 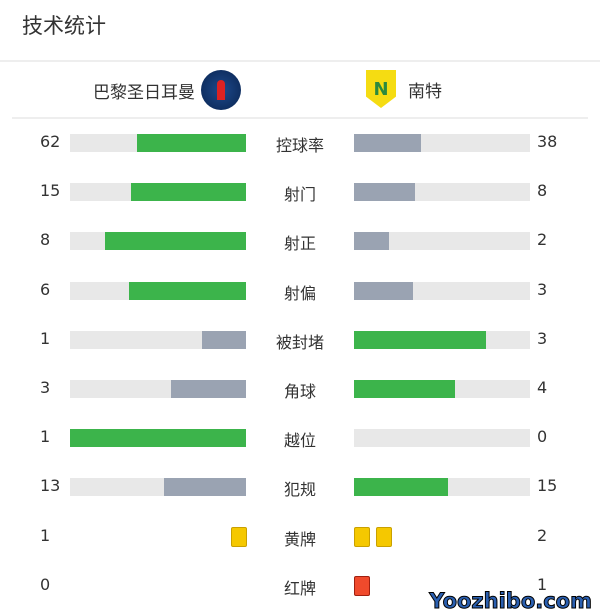 I want to click on home-value: 3, so click(x=45, y=387).